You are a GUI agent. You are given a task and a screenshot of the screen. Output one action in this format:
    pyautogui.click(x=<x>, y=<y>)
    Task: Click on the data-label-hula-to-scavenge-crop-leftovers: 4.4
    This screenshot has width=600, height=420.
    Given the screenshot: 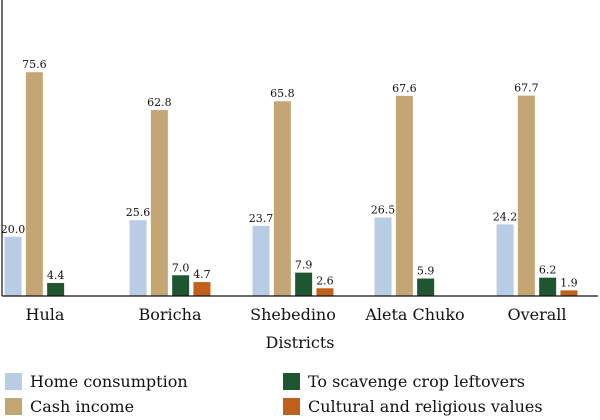 What is the action you would take?
    pyautogui.click(x=56, y=275)
    